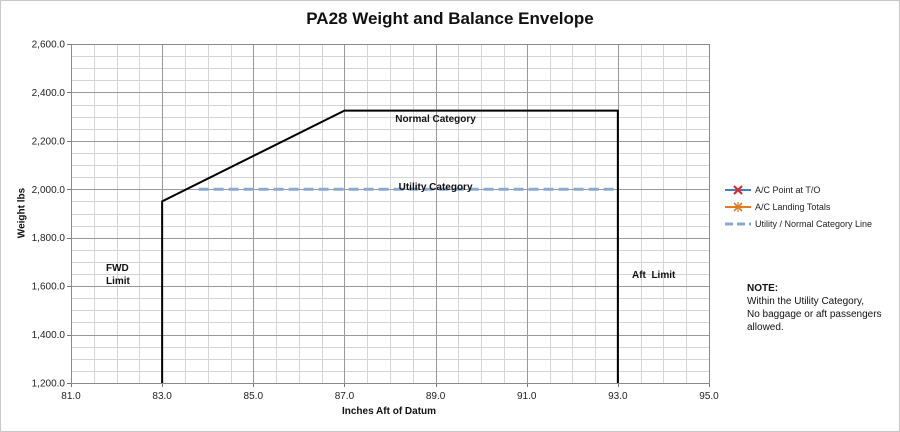 The width and height of the screenshot is (900, 432). What do you see at coordinates (118, 275) in the screenshot?
I see `fwd-limit-label: FWD Limit` at bounding box center [118, 275].